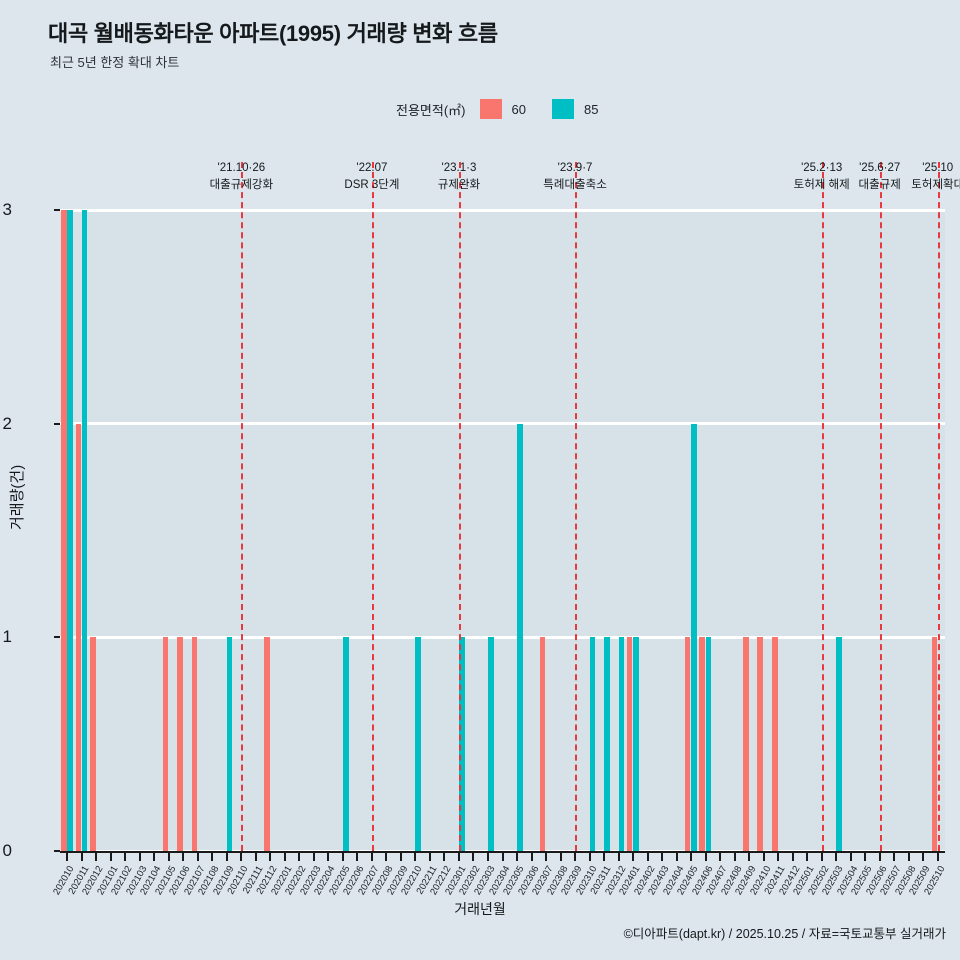 The height and width of the screenshot is (960, 960). I want to click on annotation-date: '23.1·3, so click(459, 168).